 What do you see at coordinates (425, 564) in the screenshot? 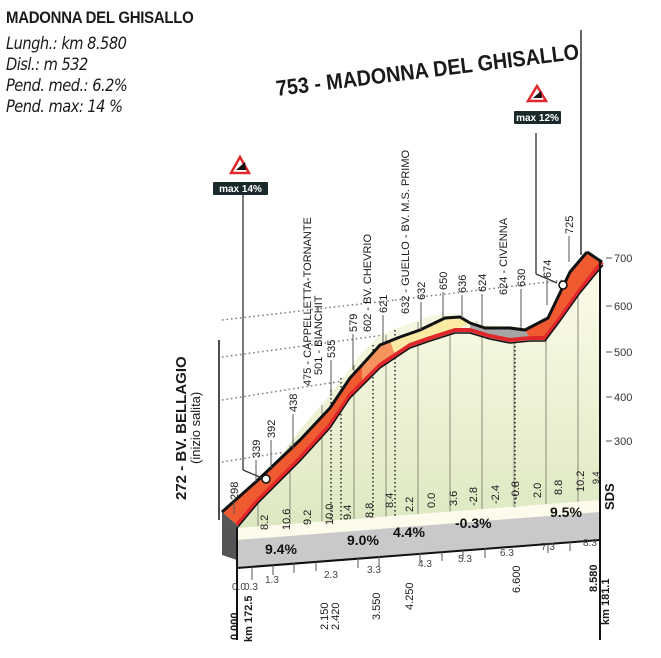
I see `svg-text: 4.3` at bounding box center [425, 564].